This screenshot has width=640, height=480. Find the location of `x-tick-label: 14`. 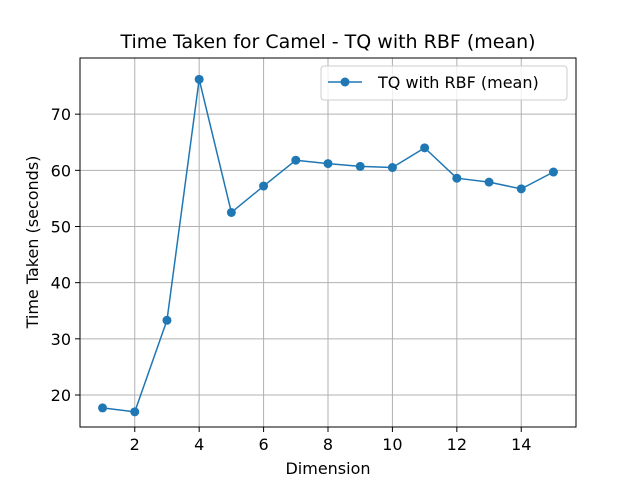

x-tick-label: 14 is located at coordinates (521, 444).